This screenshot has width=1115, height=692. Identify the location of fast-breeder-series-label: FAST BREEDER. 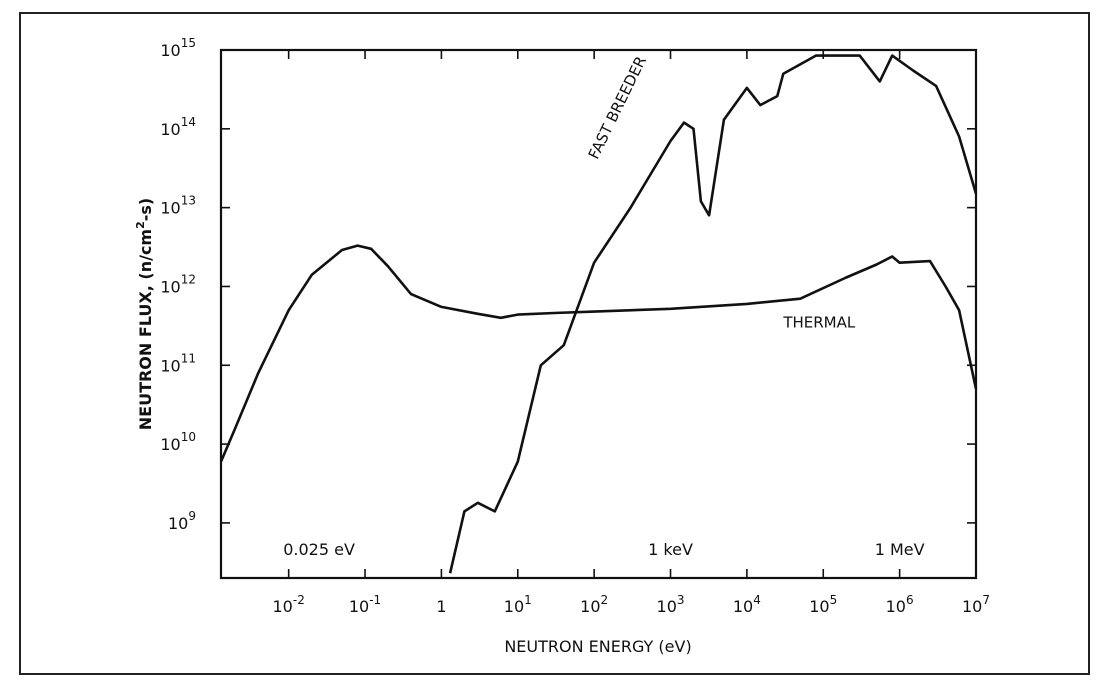
(617, 107).